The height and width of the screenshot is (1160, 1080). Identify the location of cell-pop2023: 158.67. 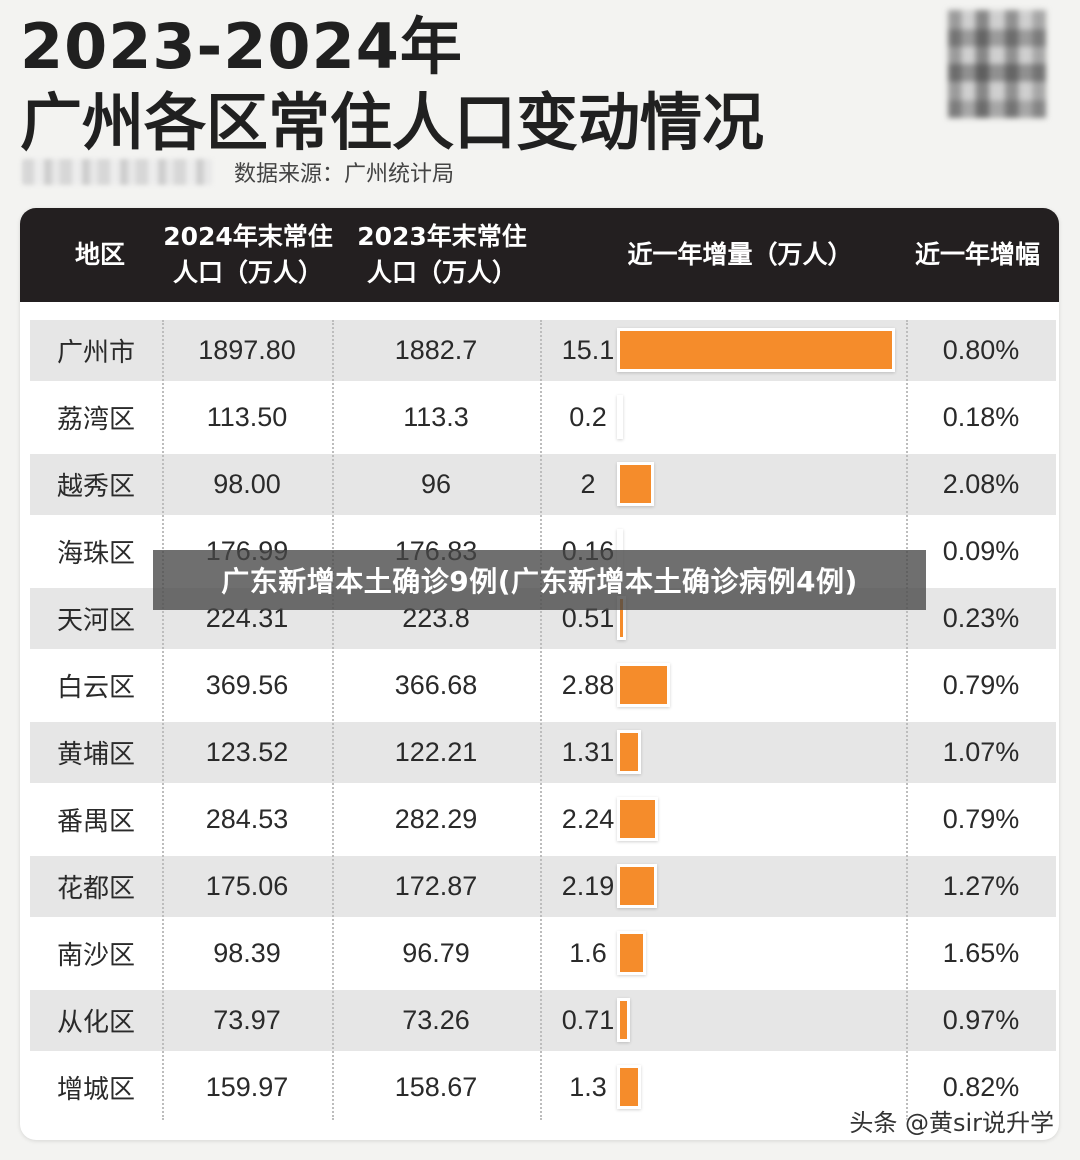
(436, 1087).